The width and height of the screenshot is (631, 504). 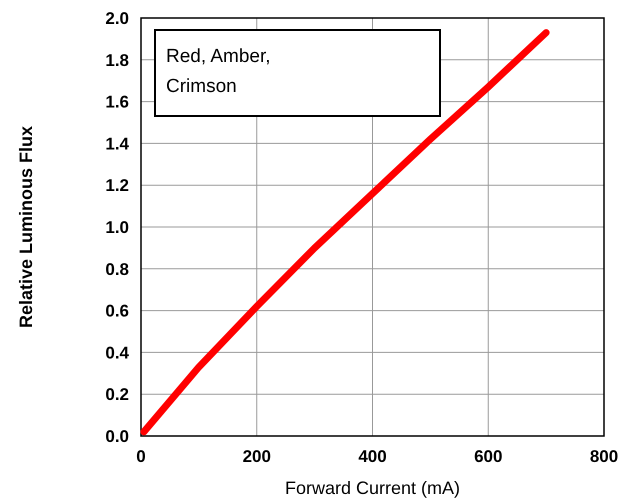 I want to click on y-tick-label: 2.0, so click(x=117, y=18).